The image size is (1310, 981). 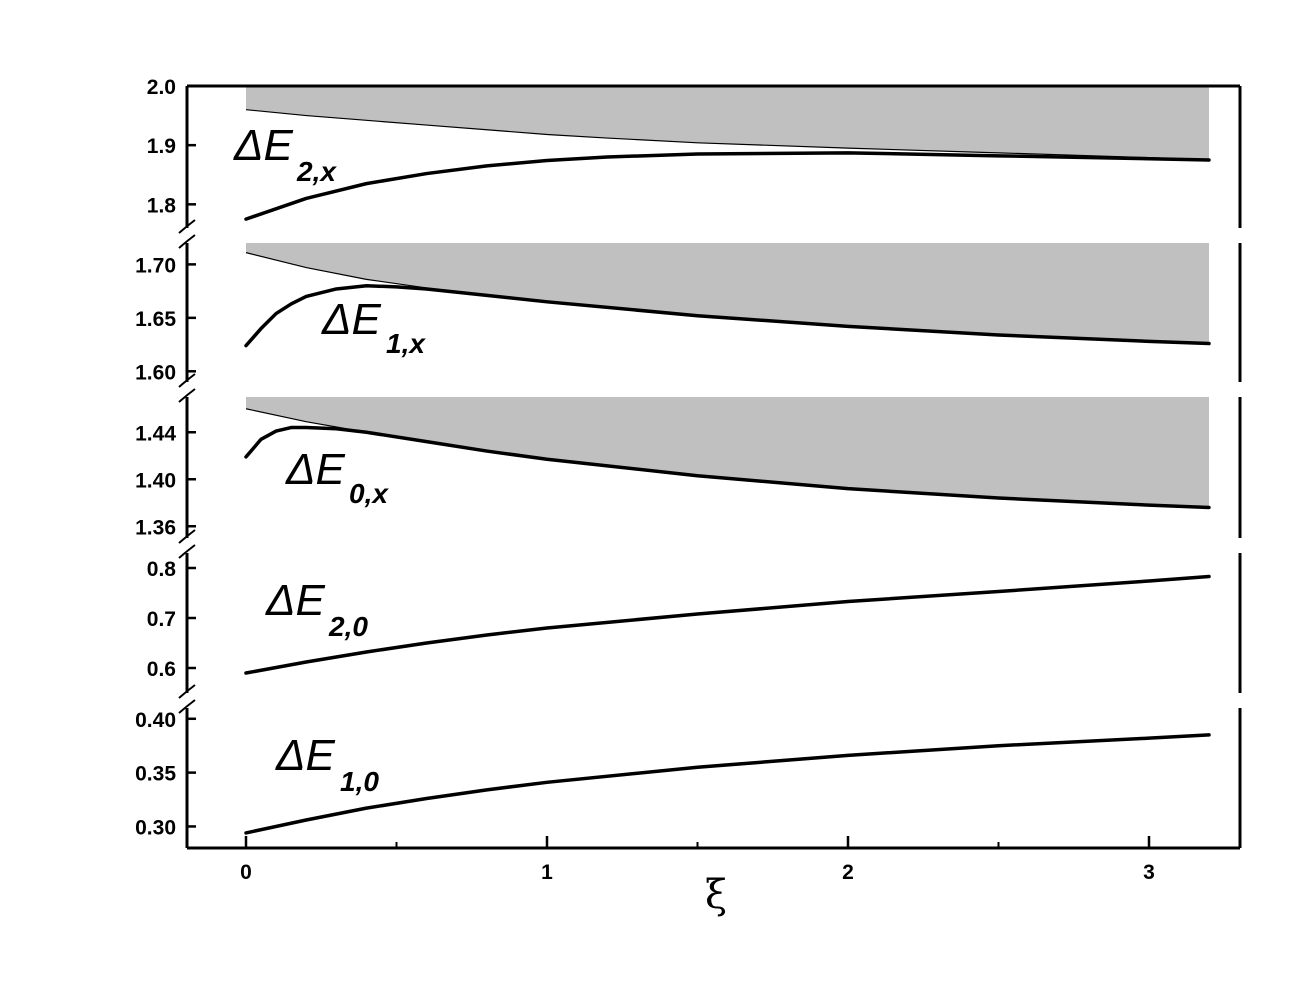 What do you see at coordinates (162, 205) in the screenshot?
I see `y-tick-label-p2x-0: 1.8` at bounding box center [162, 205].